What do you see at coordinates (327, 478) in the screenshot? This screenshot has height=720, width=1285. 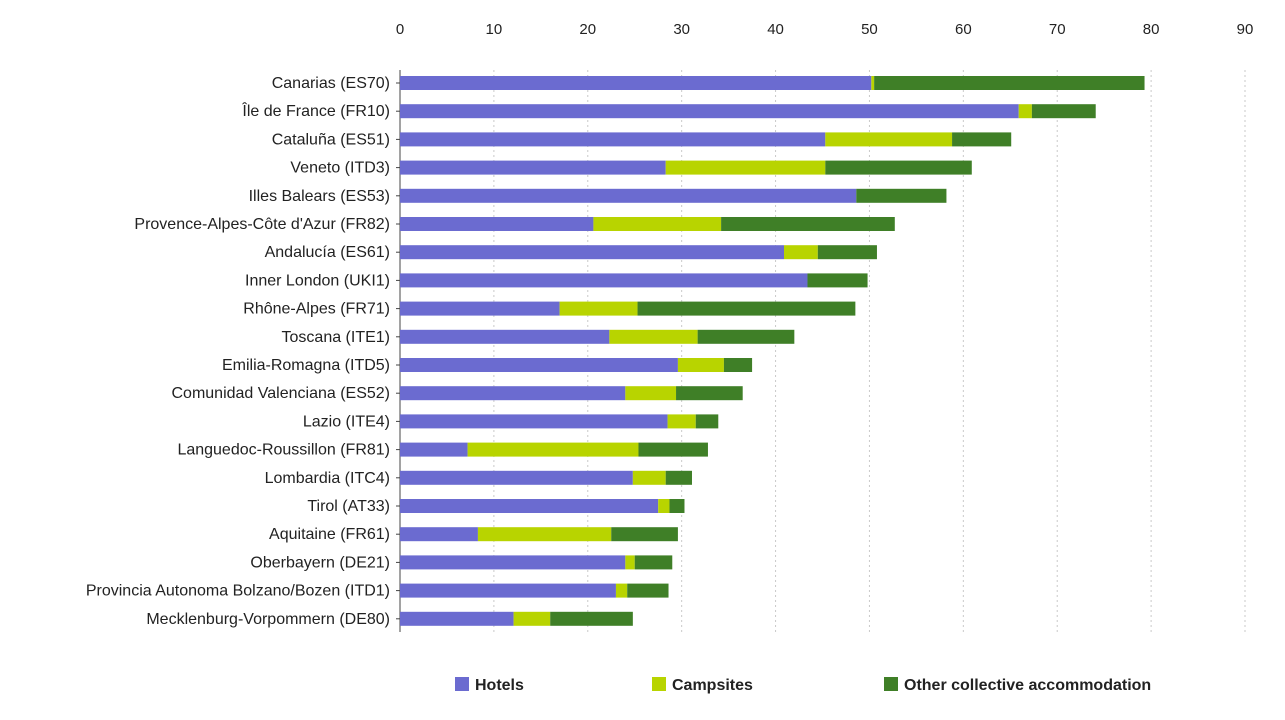 I see `category-label: Lombardia (ITC4)` at bounding box center [327, 478].